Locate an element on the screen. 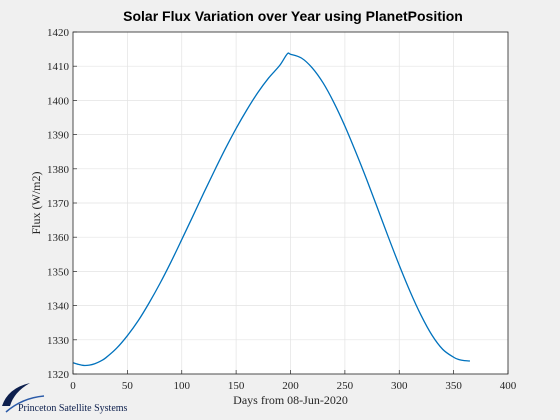  y-axis-label: Flux (W/m2) is located at coordinates (36, 203).